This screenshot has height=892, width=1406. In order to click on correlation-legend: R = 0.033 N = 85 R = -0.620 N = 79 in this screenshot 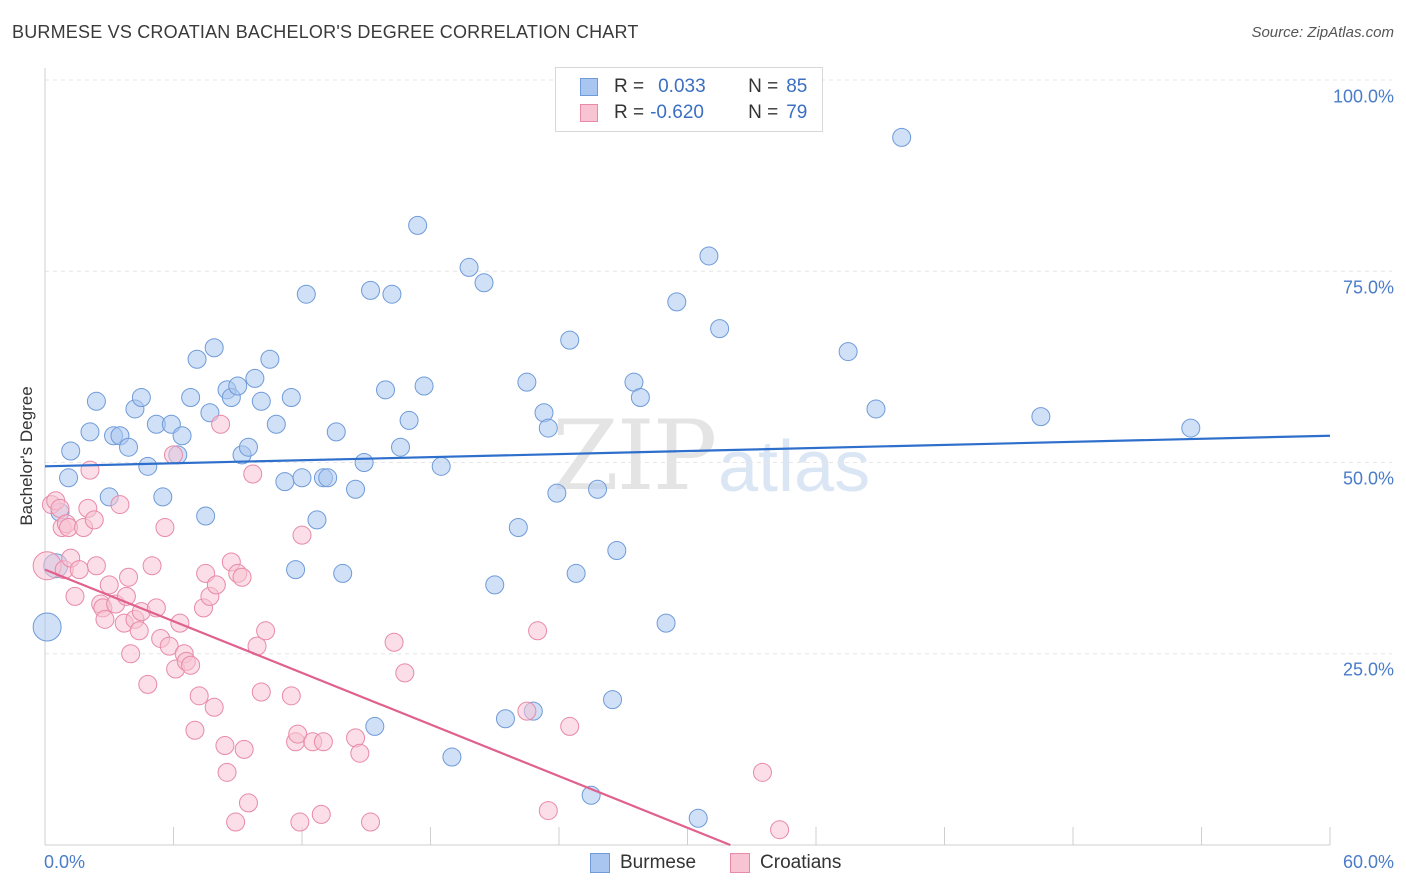, I will do `click(689, 99)`.